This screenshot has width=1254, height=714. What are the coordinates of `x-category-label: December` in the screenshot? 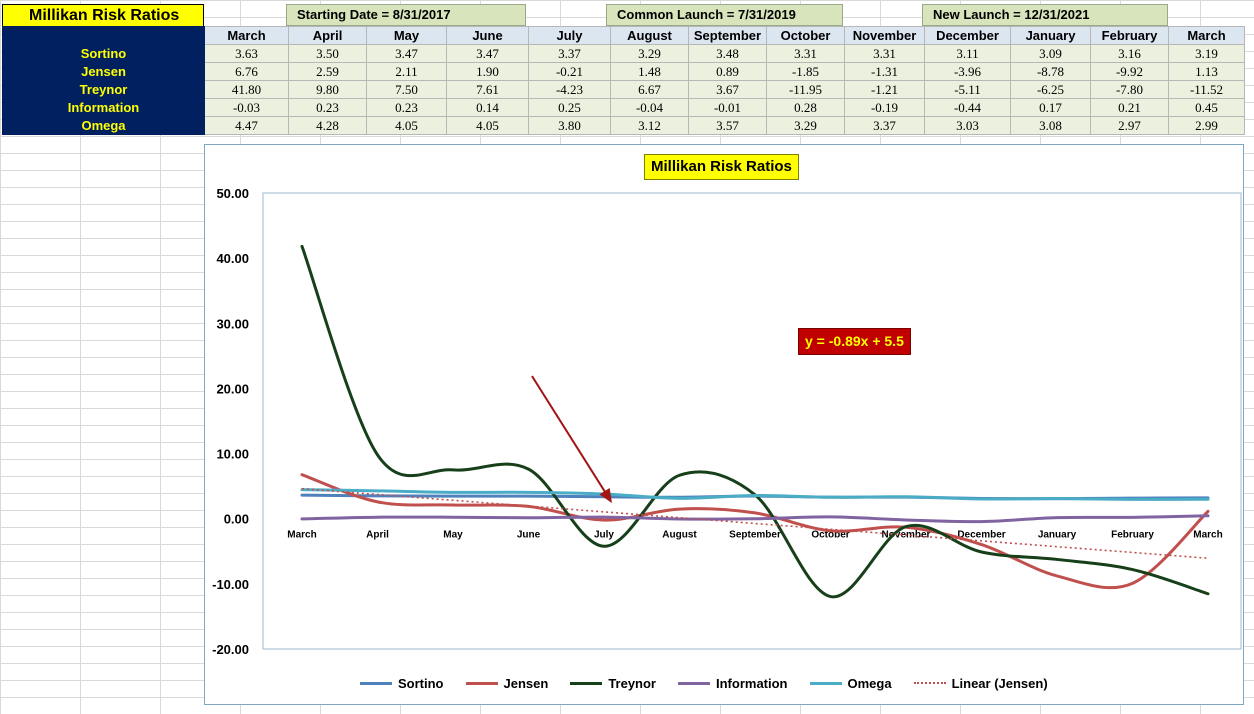 It's located at (981, 535).